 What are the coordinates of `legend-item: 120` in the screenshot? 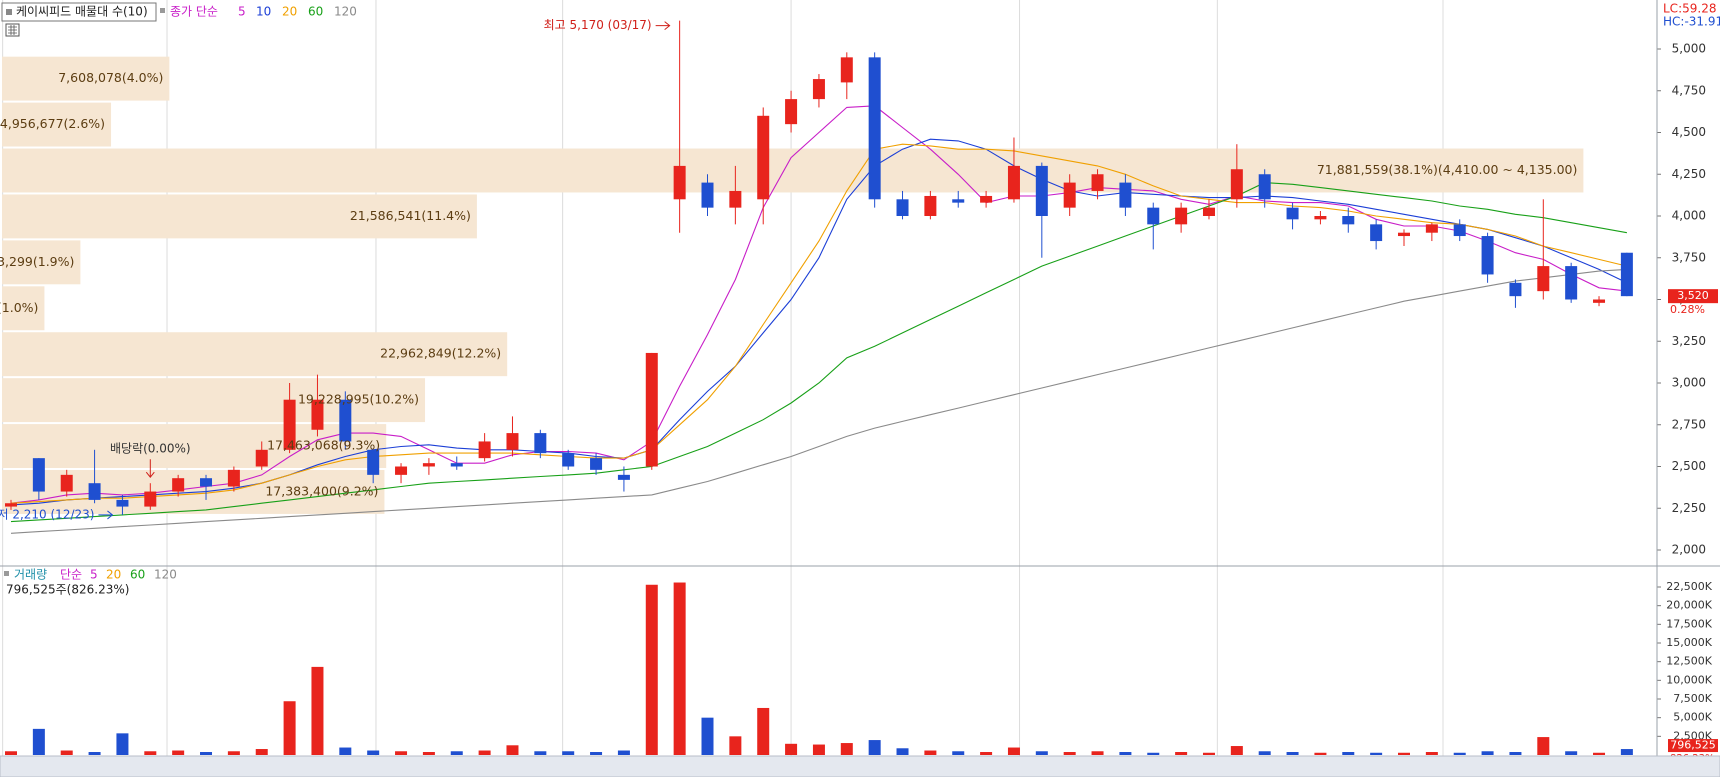 It's located at (345, 12).